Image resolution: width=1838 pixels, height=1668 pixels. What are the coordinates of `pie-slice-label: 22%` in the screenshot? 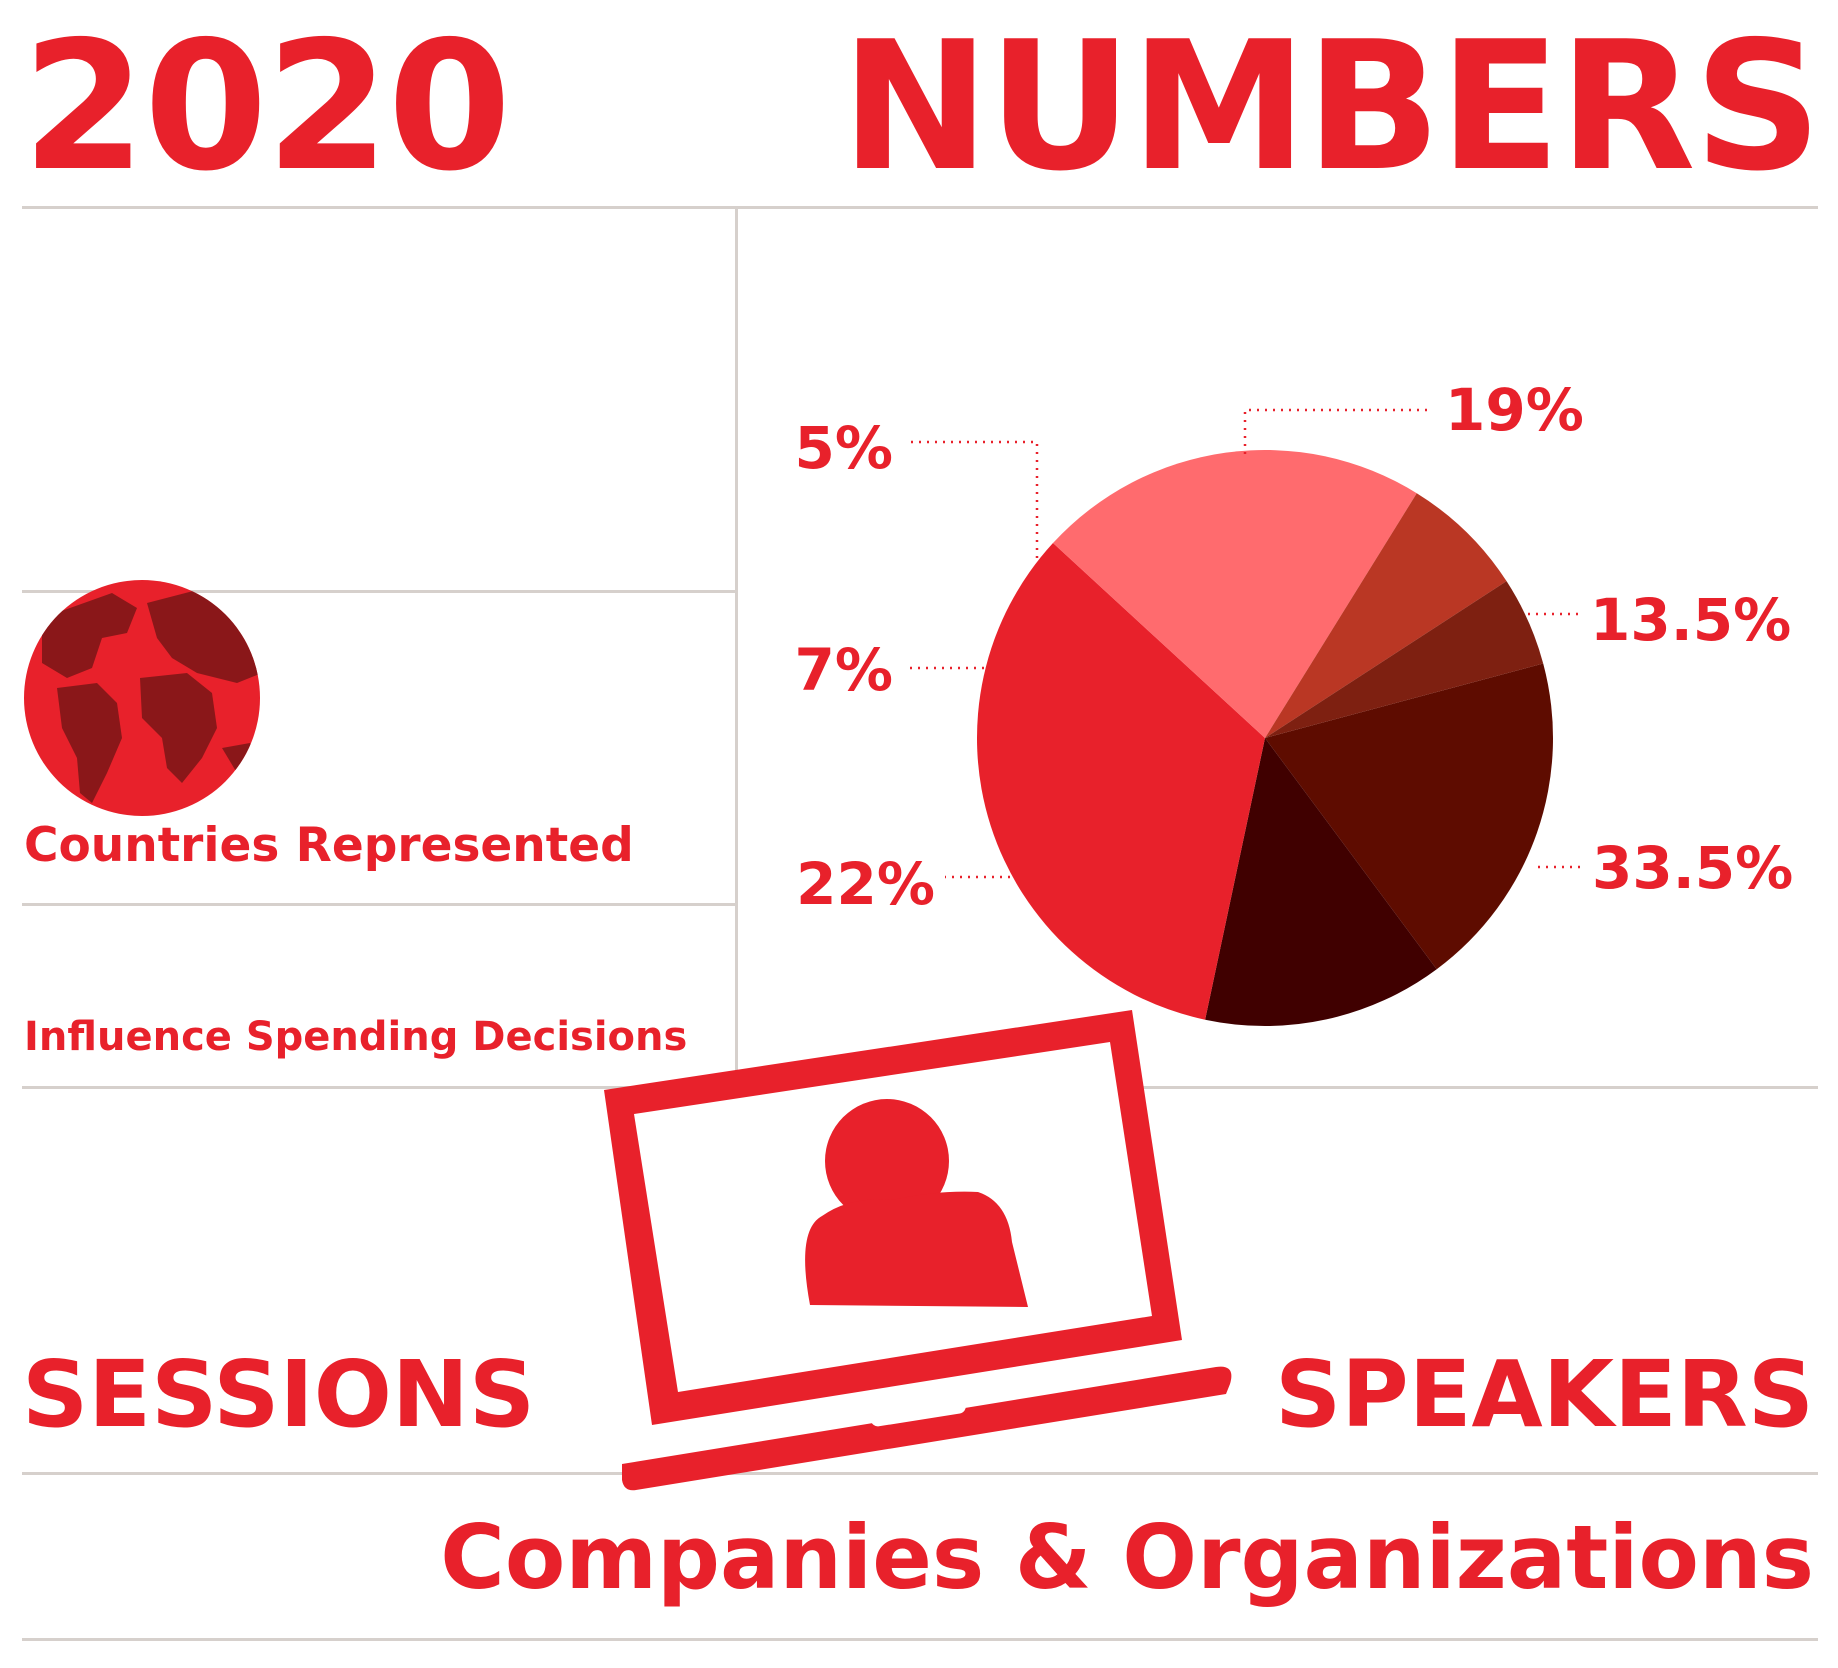 It's located at (865, 884).